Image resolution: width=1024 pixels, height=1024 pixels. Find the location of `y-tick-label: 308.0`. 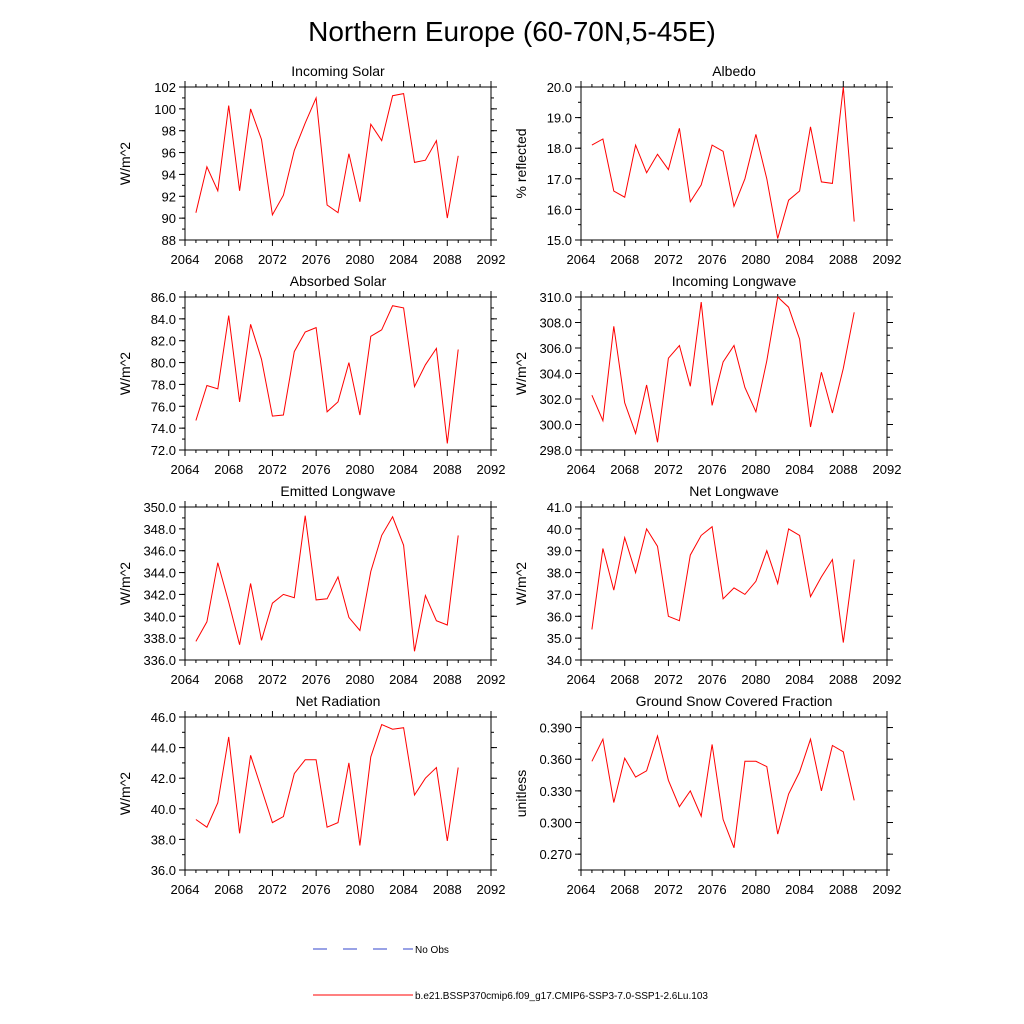

y-tick-label: 308.0 is located at coordinates (555, 323).